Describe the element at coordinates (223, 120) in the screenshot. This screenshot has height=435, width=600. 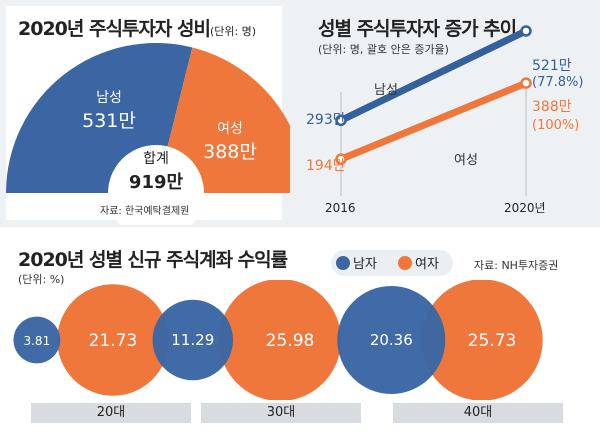
I see `pie-slice-female` at that location.